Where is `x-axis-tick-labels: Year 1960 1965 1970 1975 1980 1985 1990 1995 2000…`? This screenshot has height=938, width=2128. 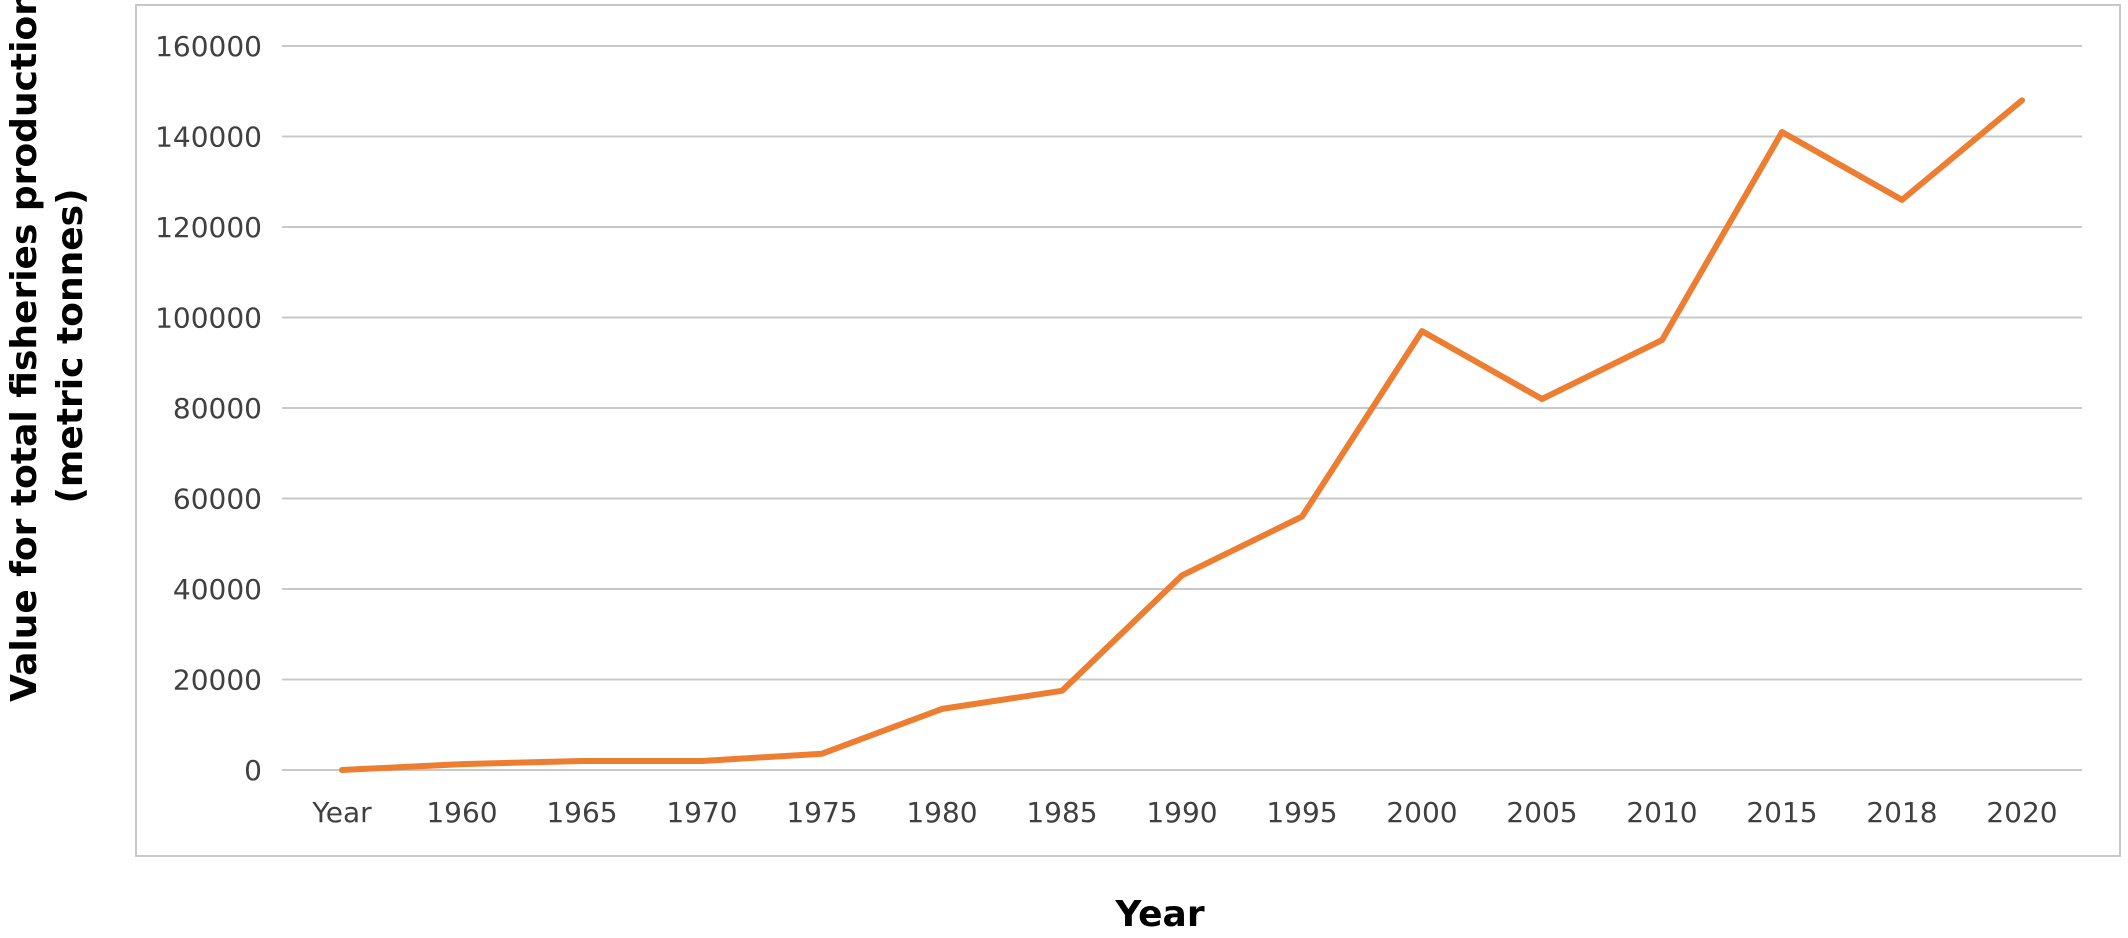 x-axis-tick-labels: Year 1960 1965 1970 1975 1980 1985 1990 1995 2000… is located at coordinates (1184, 812).